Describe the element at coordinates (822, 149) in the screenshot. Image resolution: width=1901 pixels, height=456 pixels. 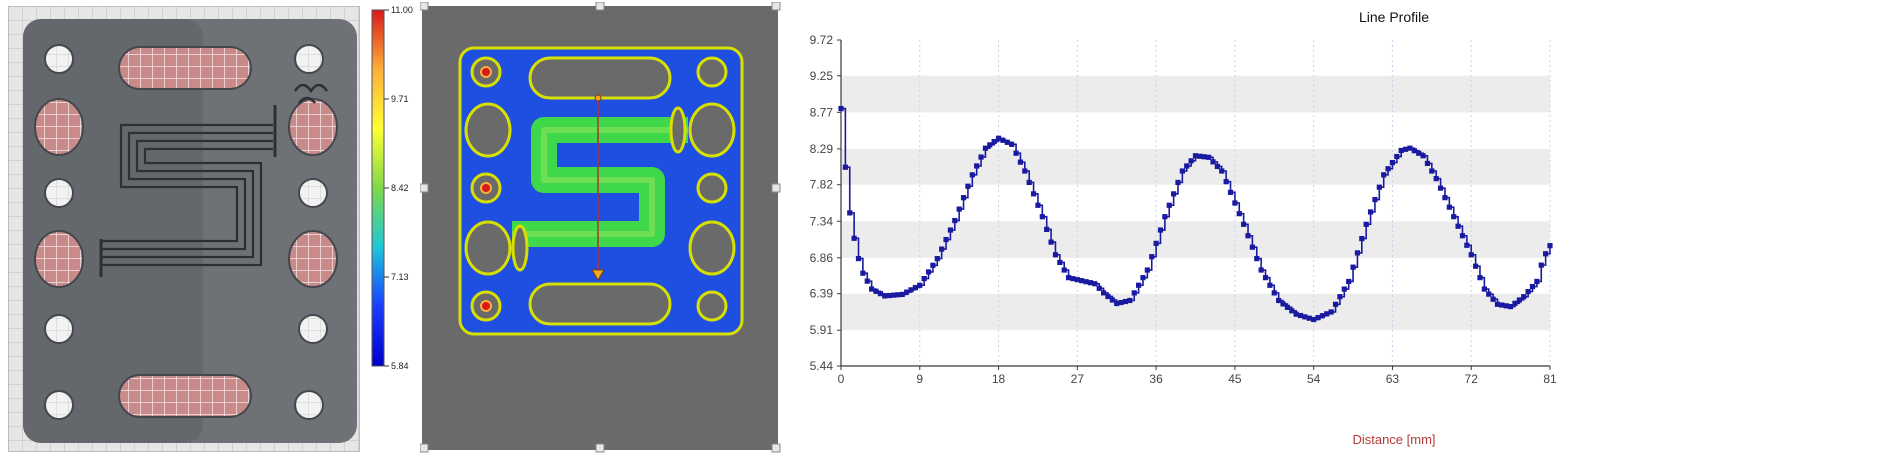
I see `y-tick-label: 8.29` at that location.